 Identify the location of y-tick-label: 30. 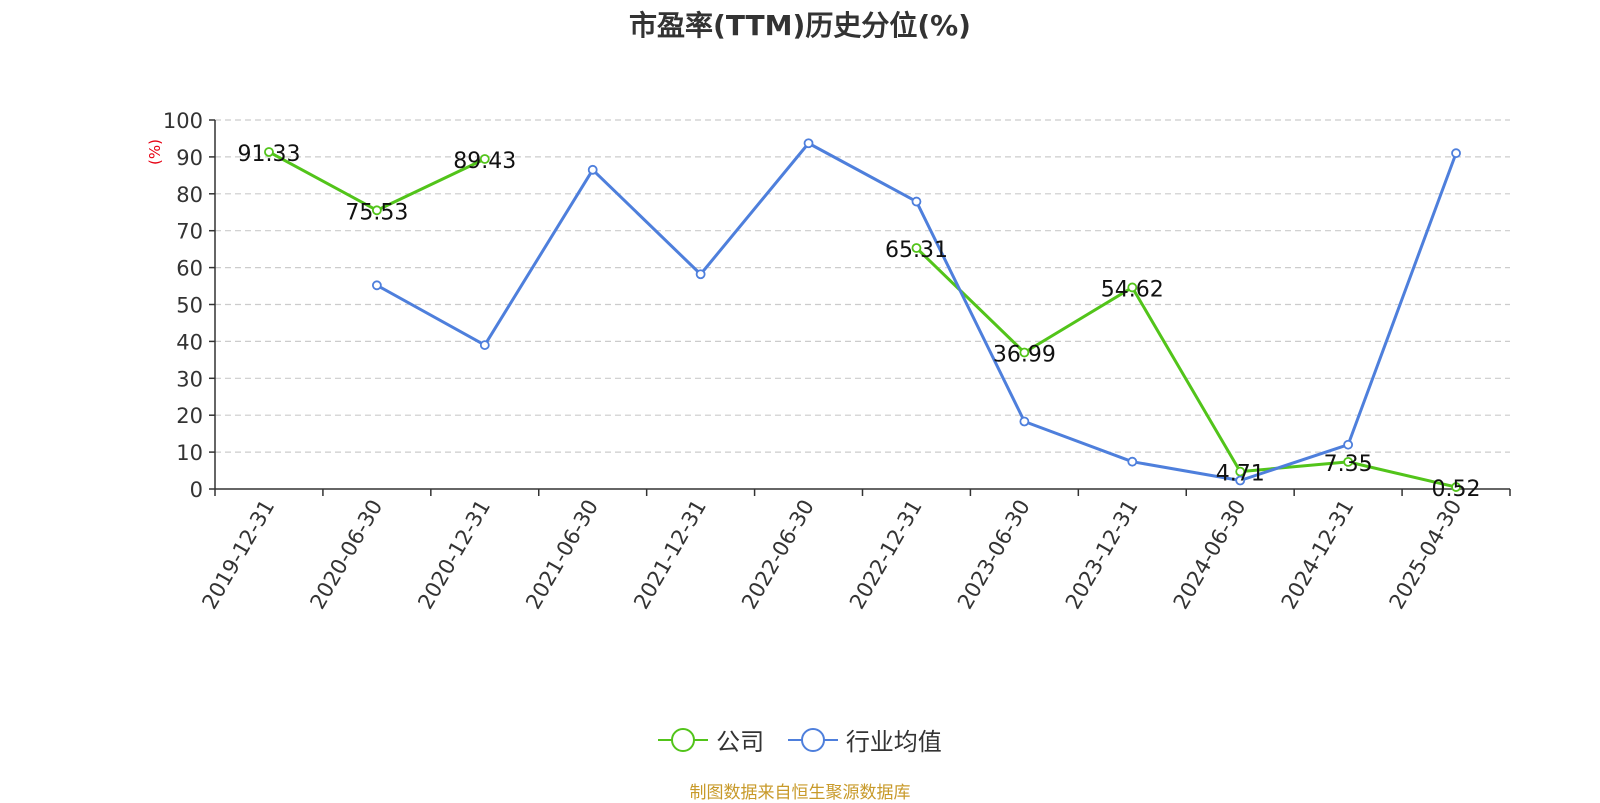
(189, 379).